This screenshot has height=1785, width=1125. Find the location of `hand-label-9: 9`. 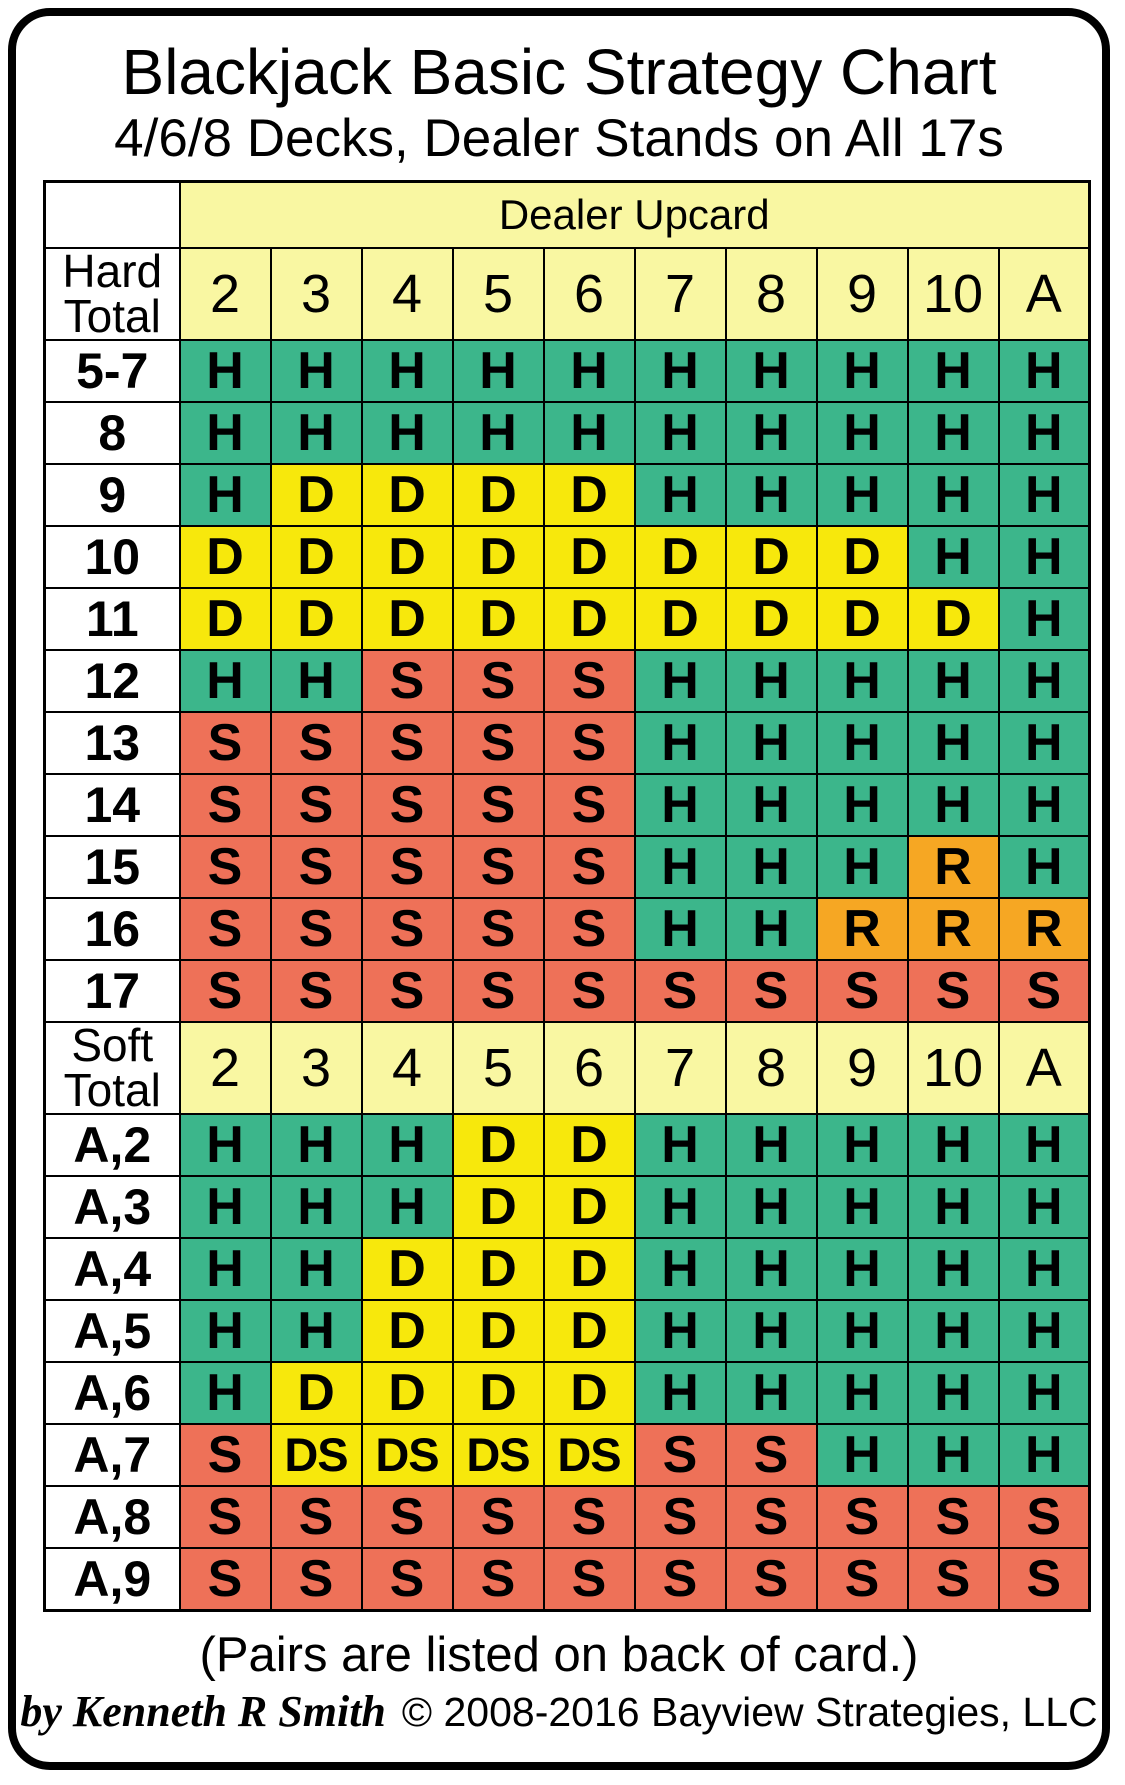

hand-label-9: 9 is located at coordinates (112, 494).